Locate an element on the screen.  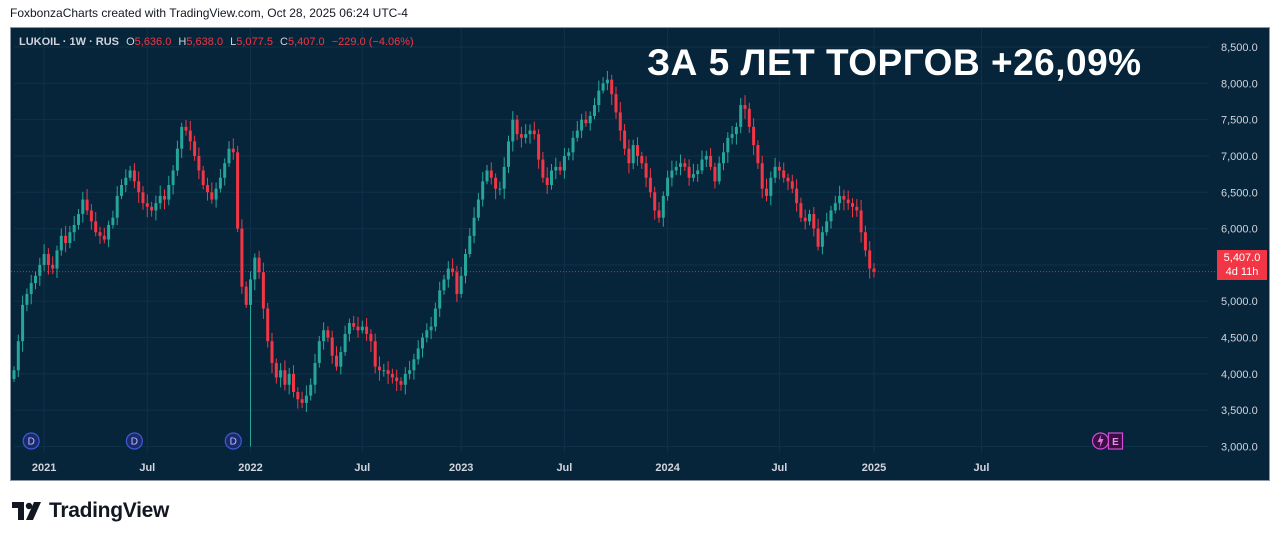
last-price-value: 5,407.0 is located at coordinates (1242, 258).